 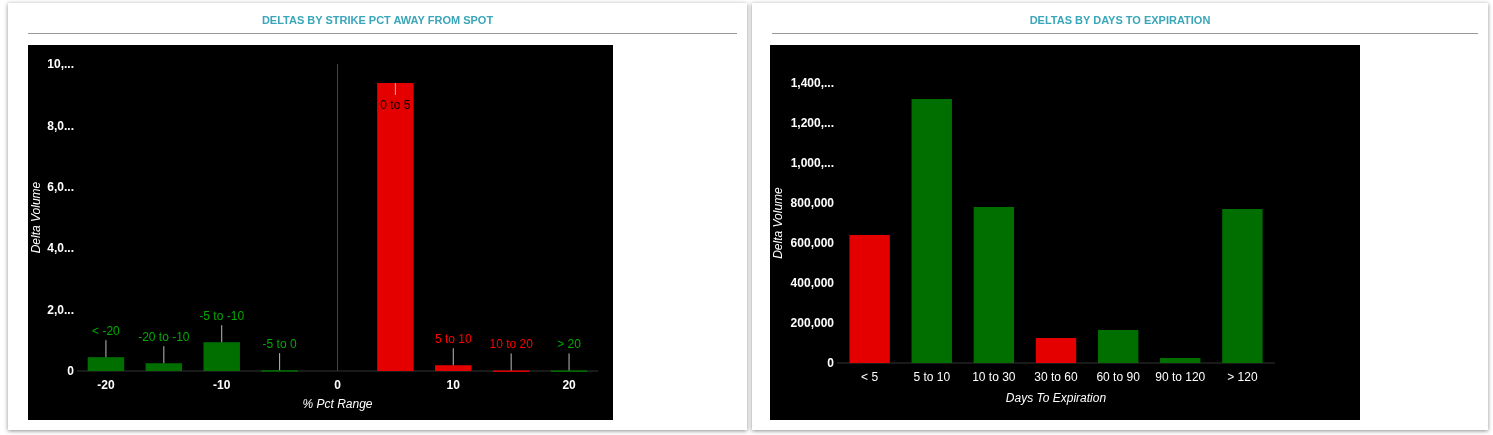 I want to click on annotation: -5 to -10, so click(x=222, y=316).